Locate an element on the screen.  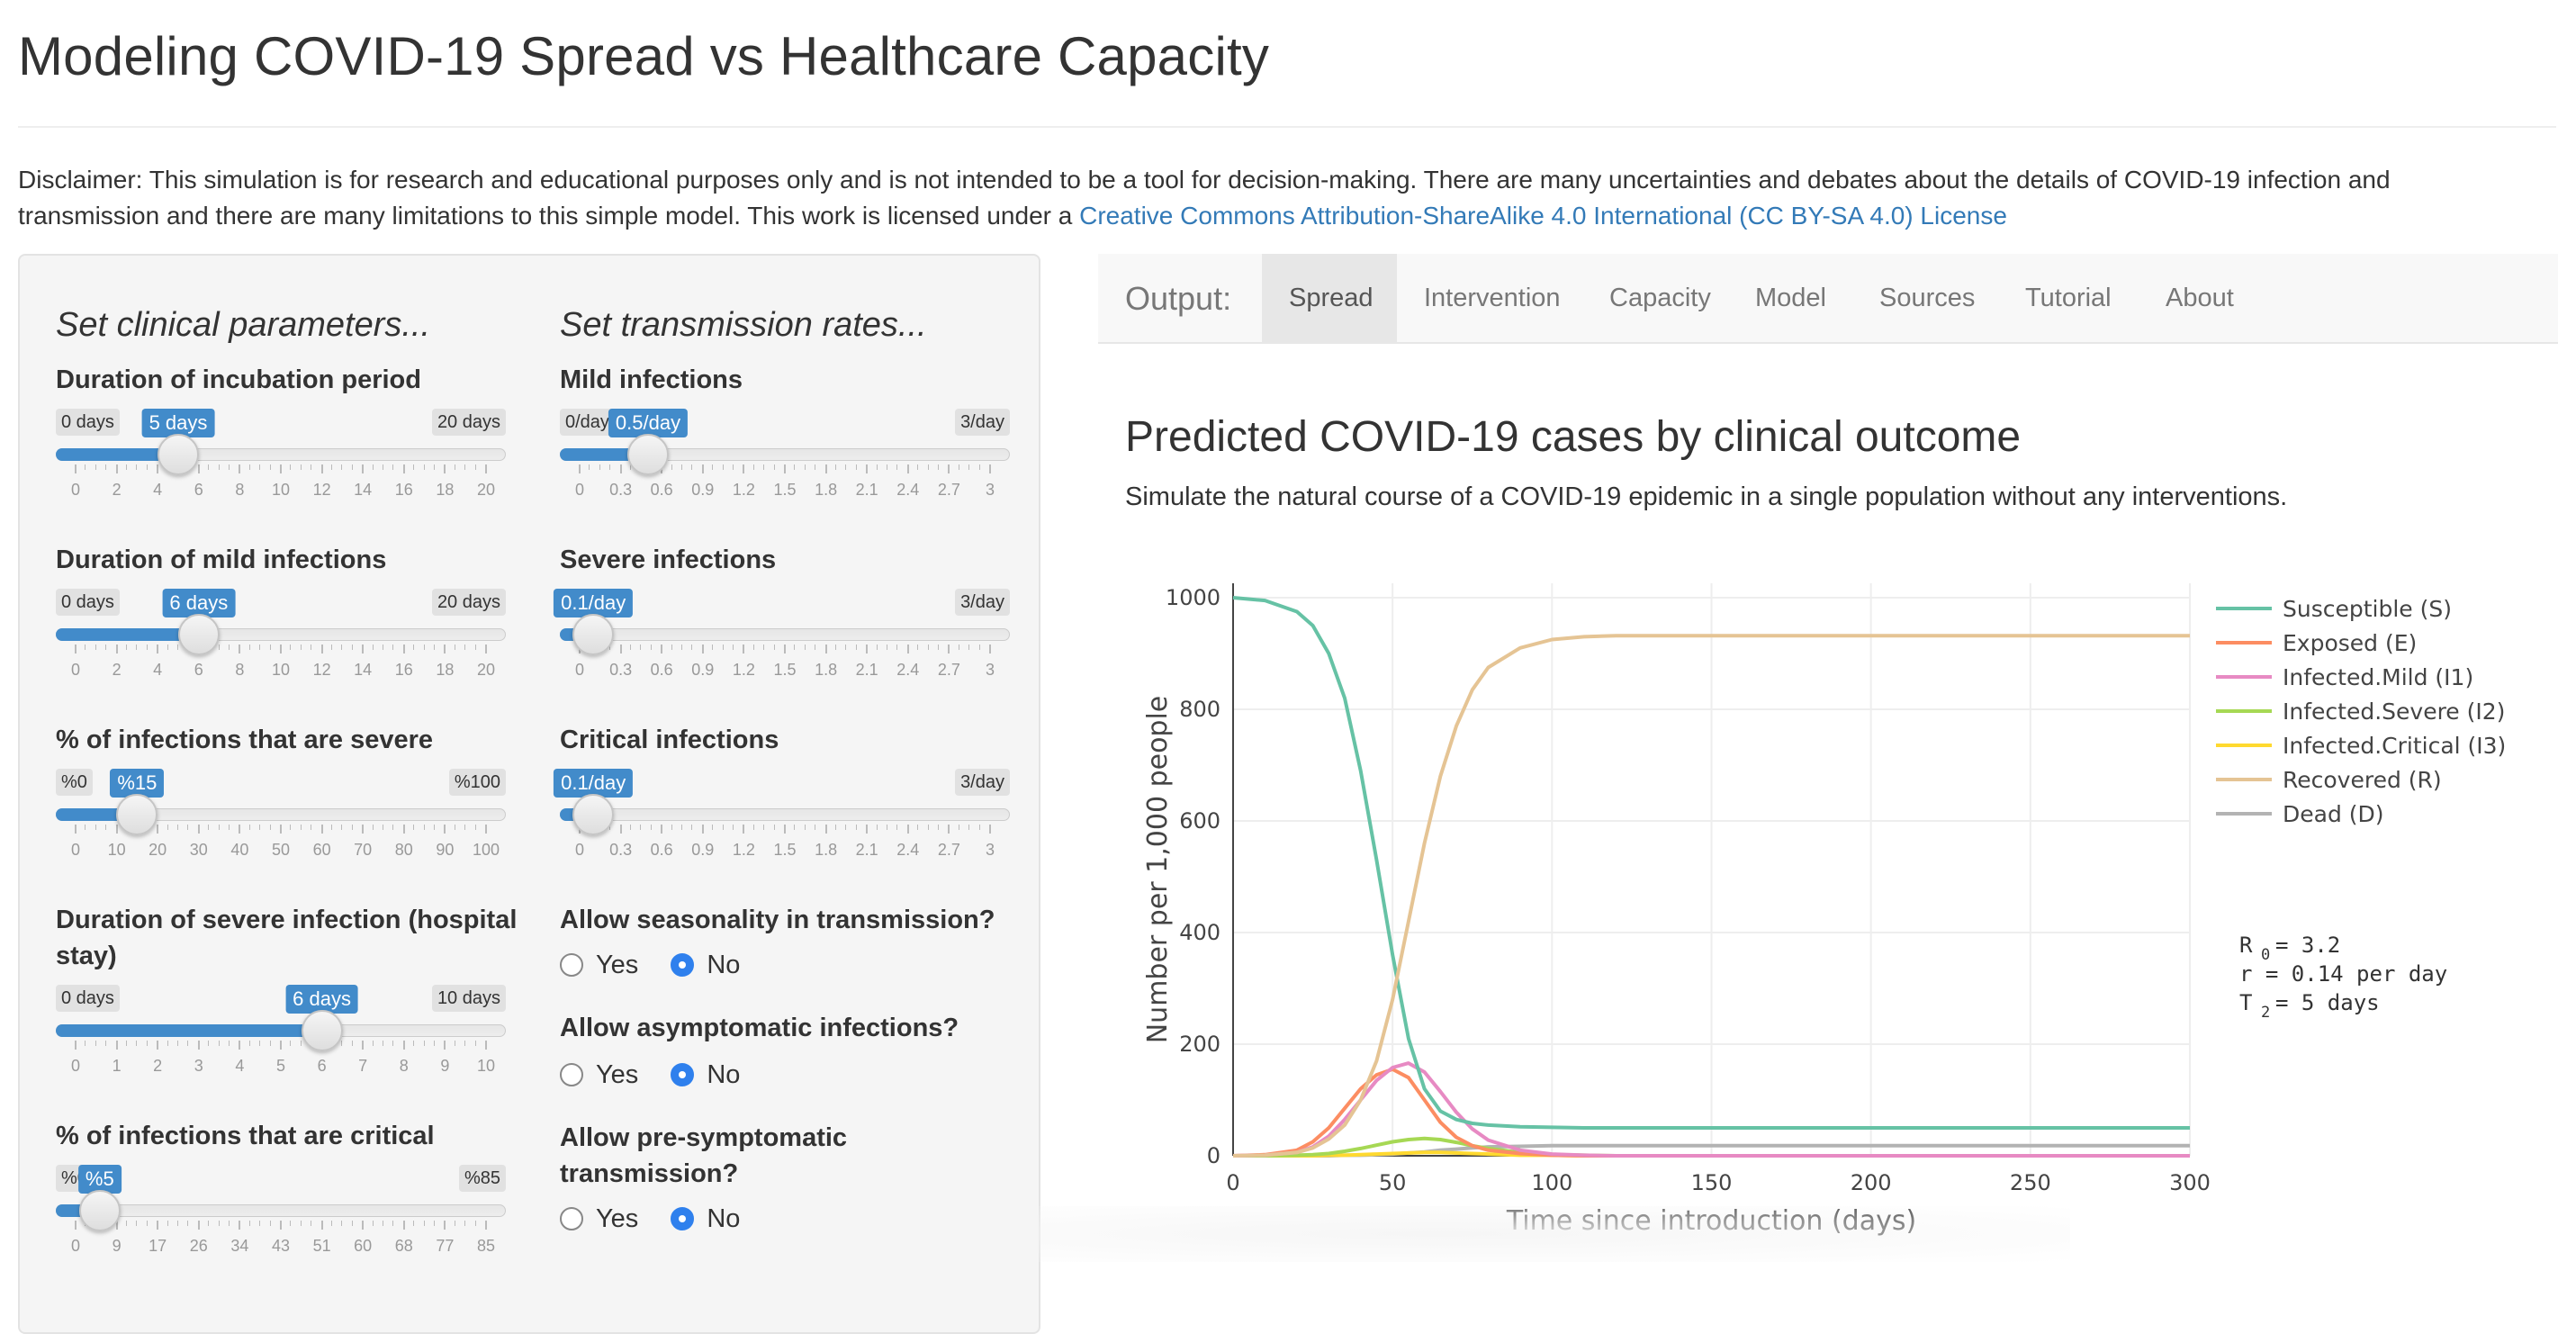
tab-about: About is located at coordinates (2200, 298).